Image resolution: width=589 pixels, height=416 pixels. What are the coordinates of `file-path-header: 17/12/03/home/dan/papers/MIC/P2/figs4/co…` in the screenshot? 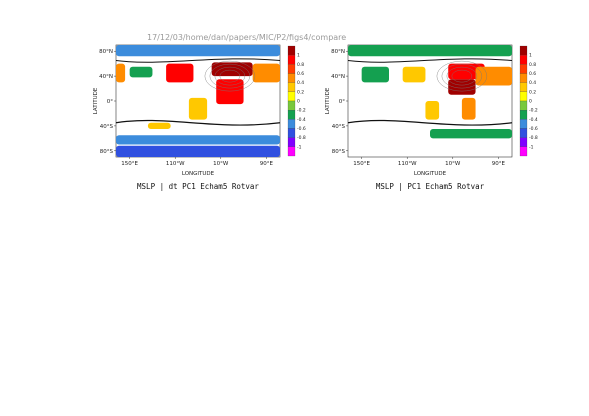 It's located at (246, 37).